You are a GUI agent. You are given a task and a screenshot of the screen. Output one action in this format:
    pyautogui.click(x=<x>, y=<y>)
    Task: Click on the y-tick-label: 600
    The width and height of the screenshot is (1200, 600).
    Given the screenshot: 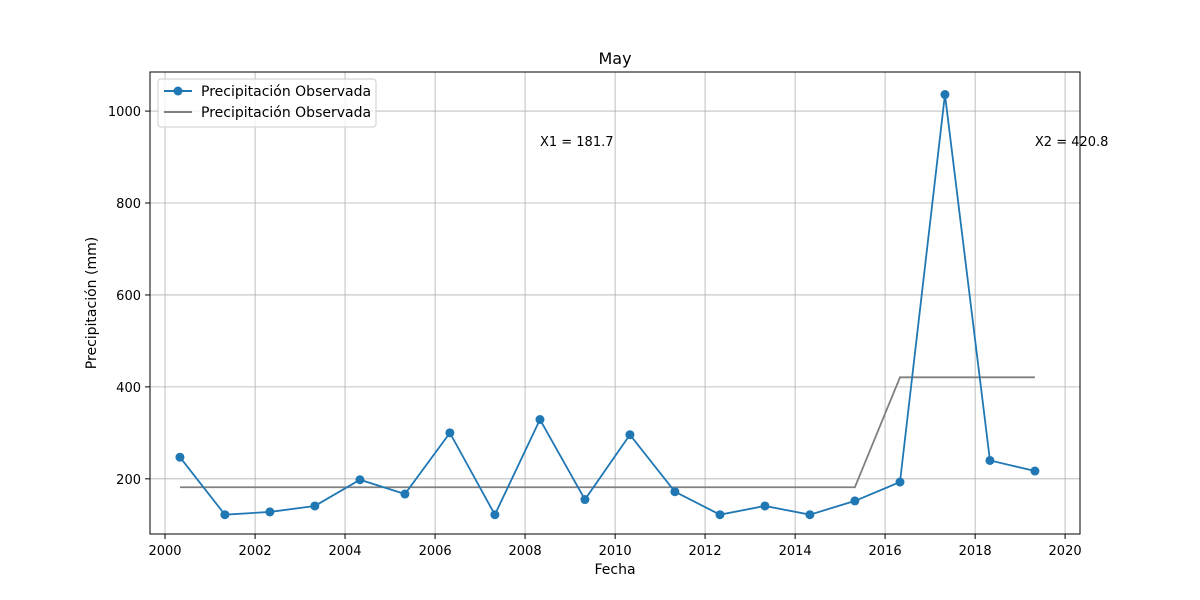 What is the action you would take?
    pyautogui.click(x=128, y=296)
    